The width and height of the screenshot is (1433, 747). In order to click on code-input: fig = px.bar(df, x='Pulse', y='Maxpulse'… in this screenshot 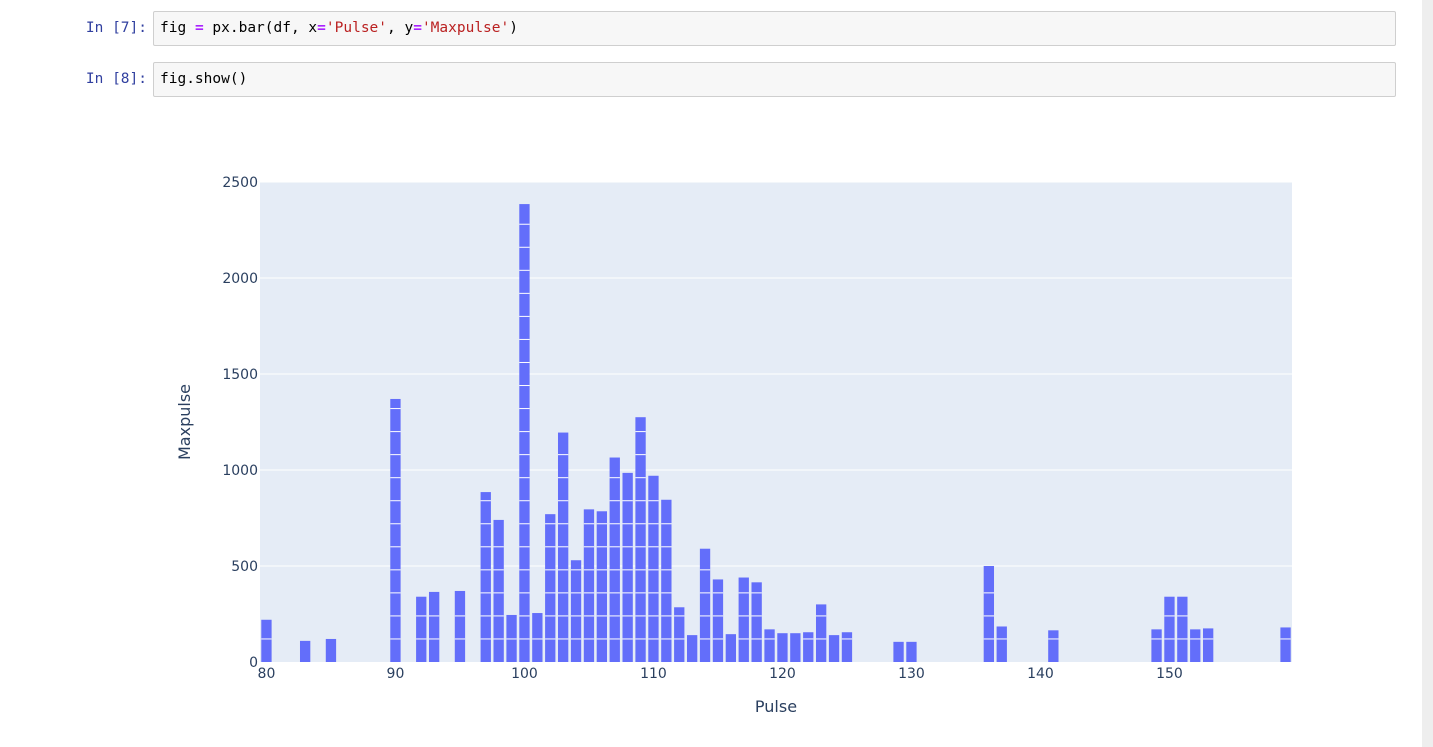, I will do `click(774, 28)`.